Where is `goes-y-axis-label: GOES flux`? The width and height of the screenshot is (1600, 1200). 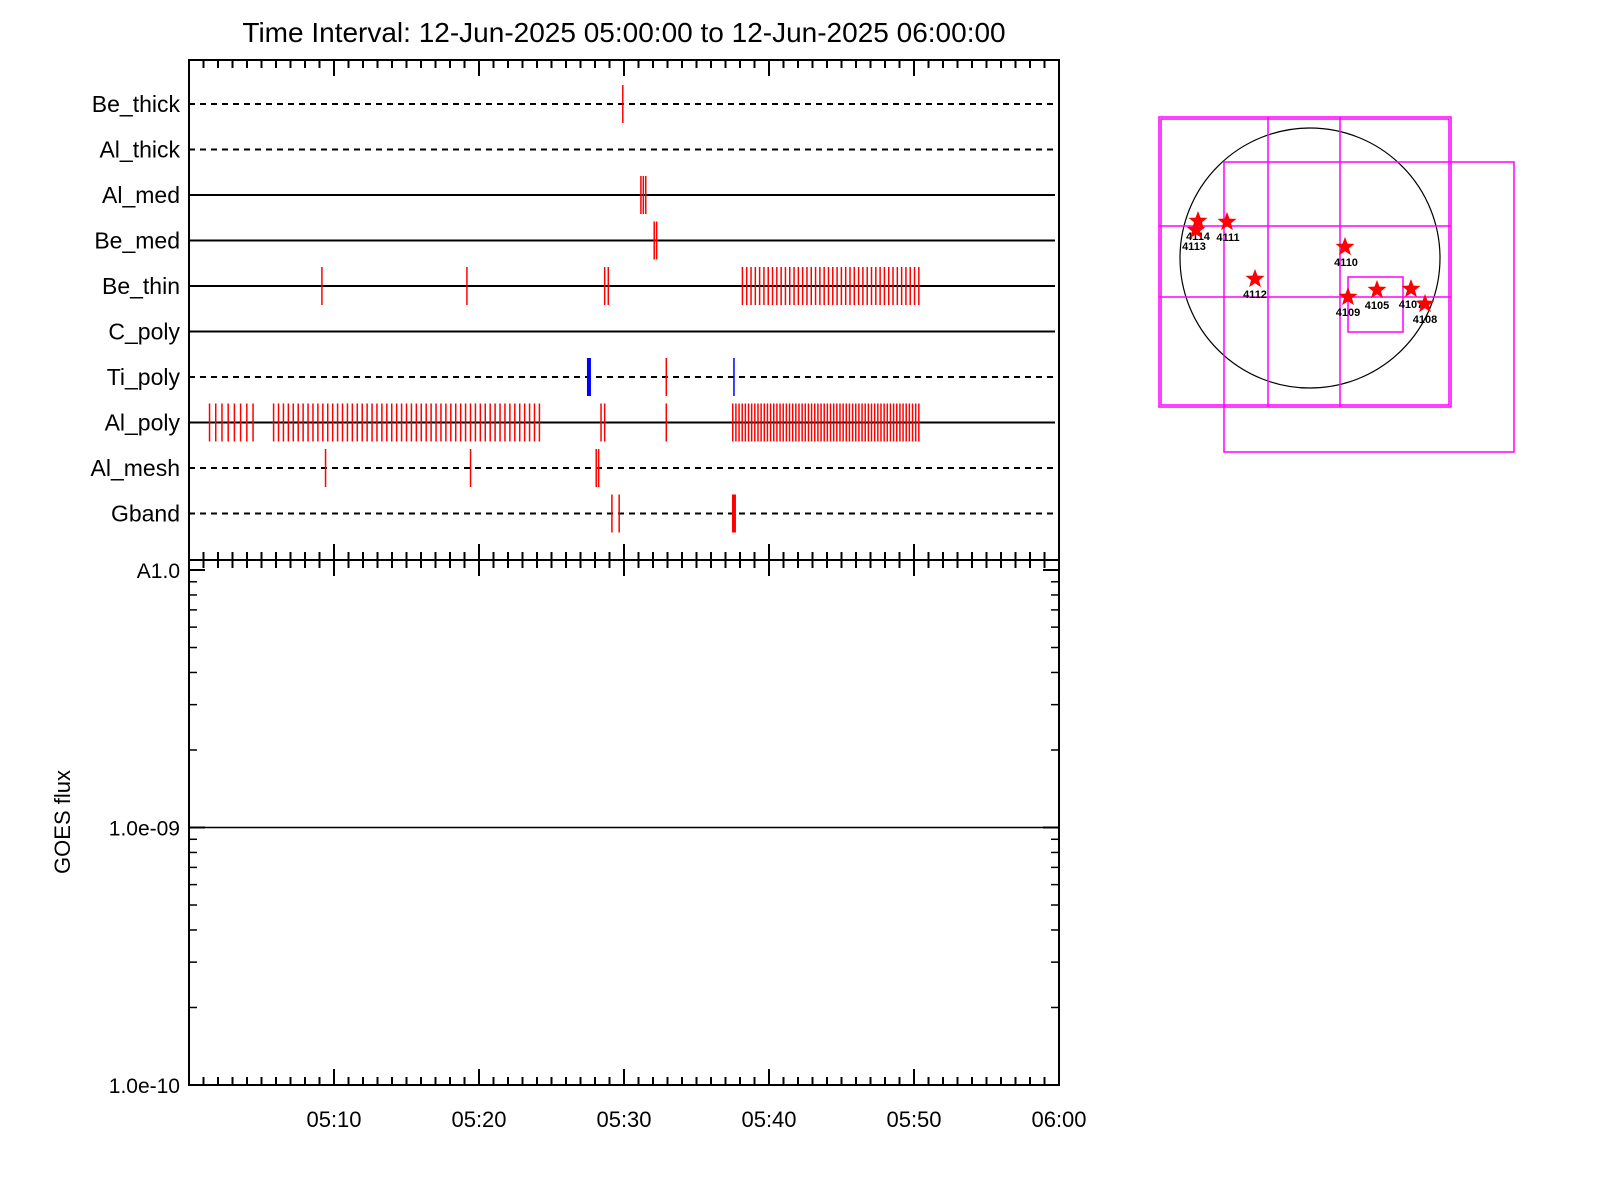
goes-y-axis-label: GOES flux is located at coordinates (62, 822).